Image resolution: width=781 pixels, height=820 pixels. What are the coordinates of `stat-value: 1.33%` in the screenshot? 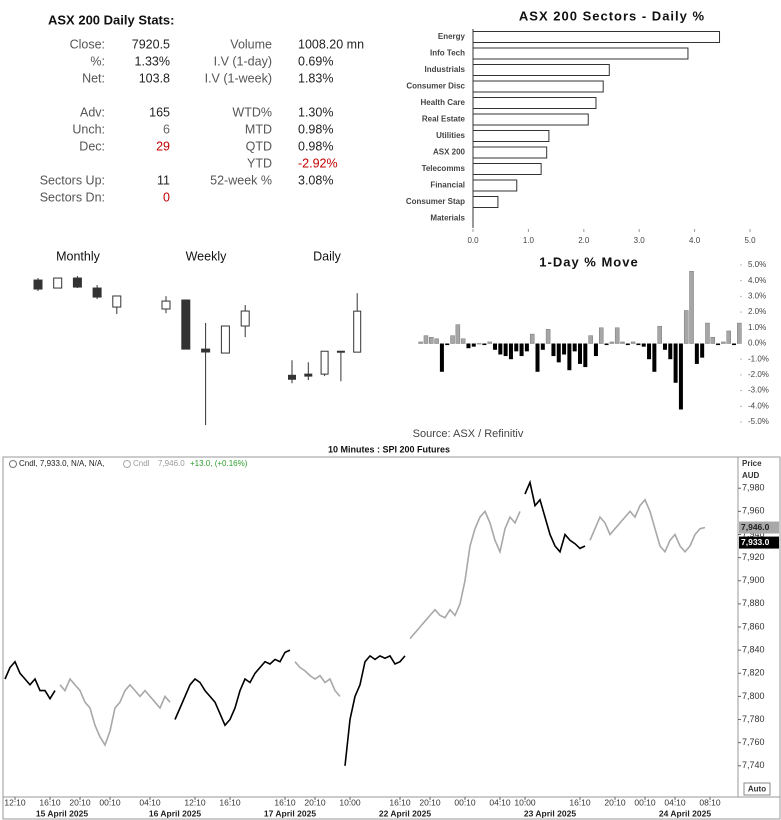 It's located at (152, 61).